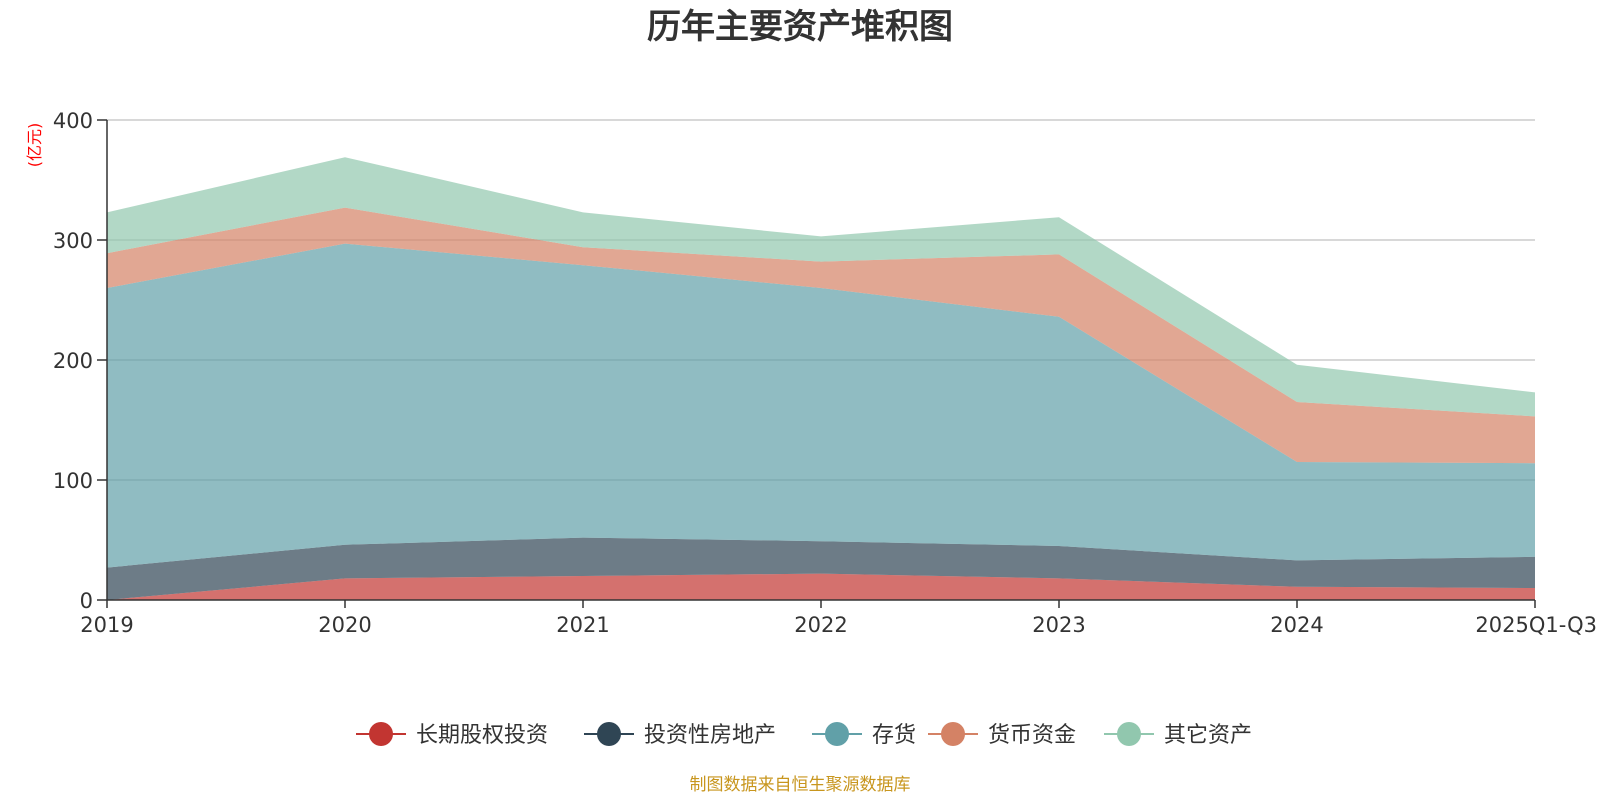  Describe the element at coordinates (73, 121) in the screenshot. I see `y-tick-label: 400` at that location.